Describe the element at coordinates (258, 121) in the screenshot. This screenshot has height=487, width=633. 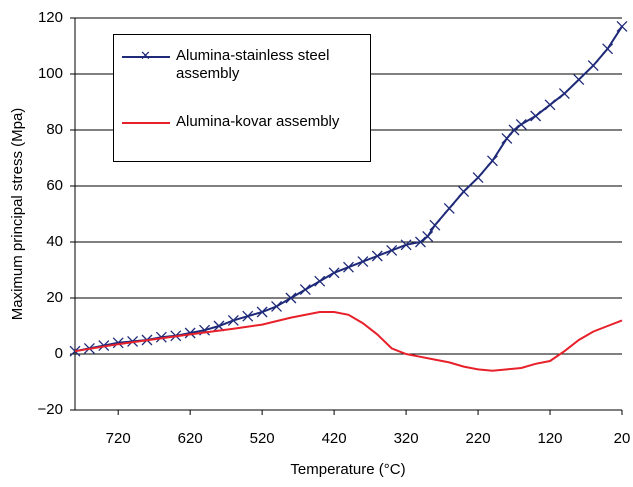
I see `legend-label: Alumina-kovar assembly` at that location.